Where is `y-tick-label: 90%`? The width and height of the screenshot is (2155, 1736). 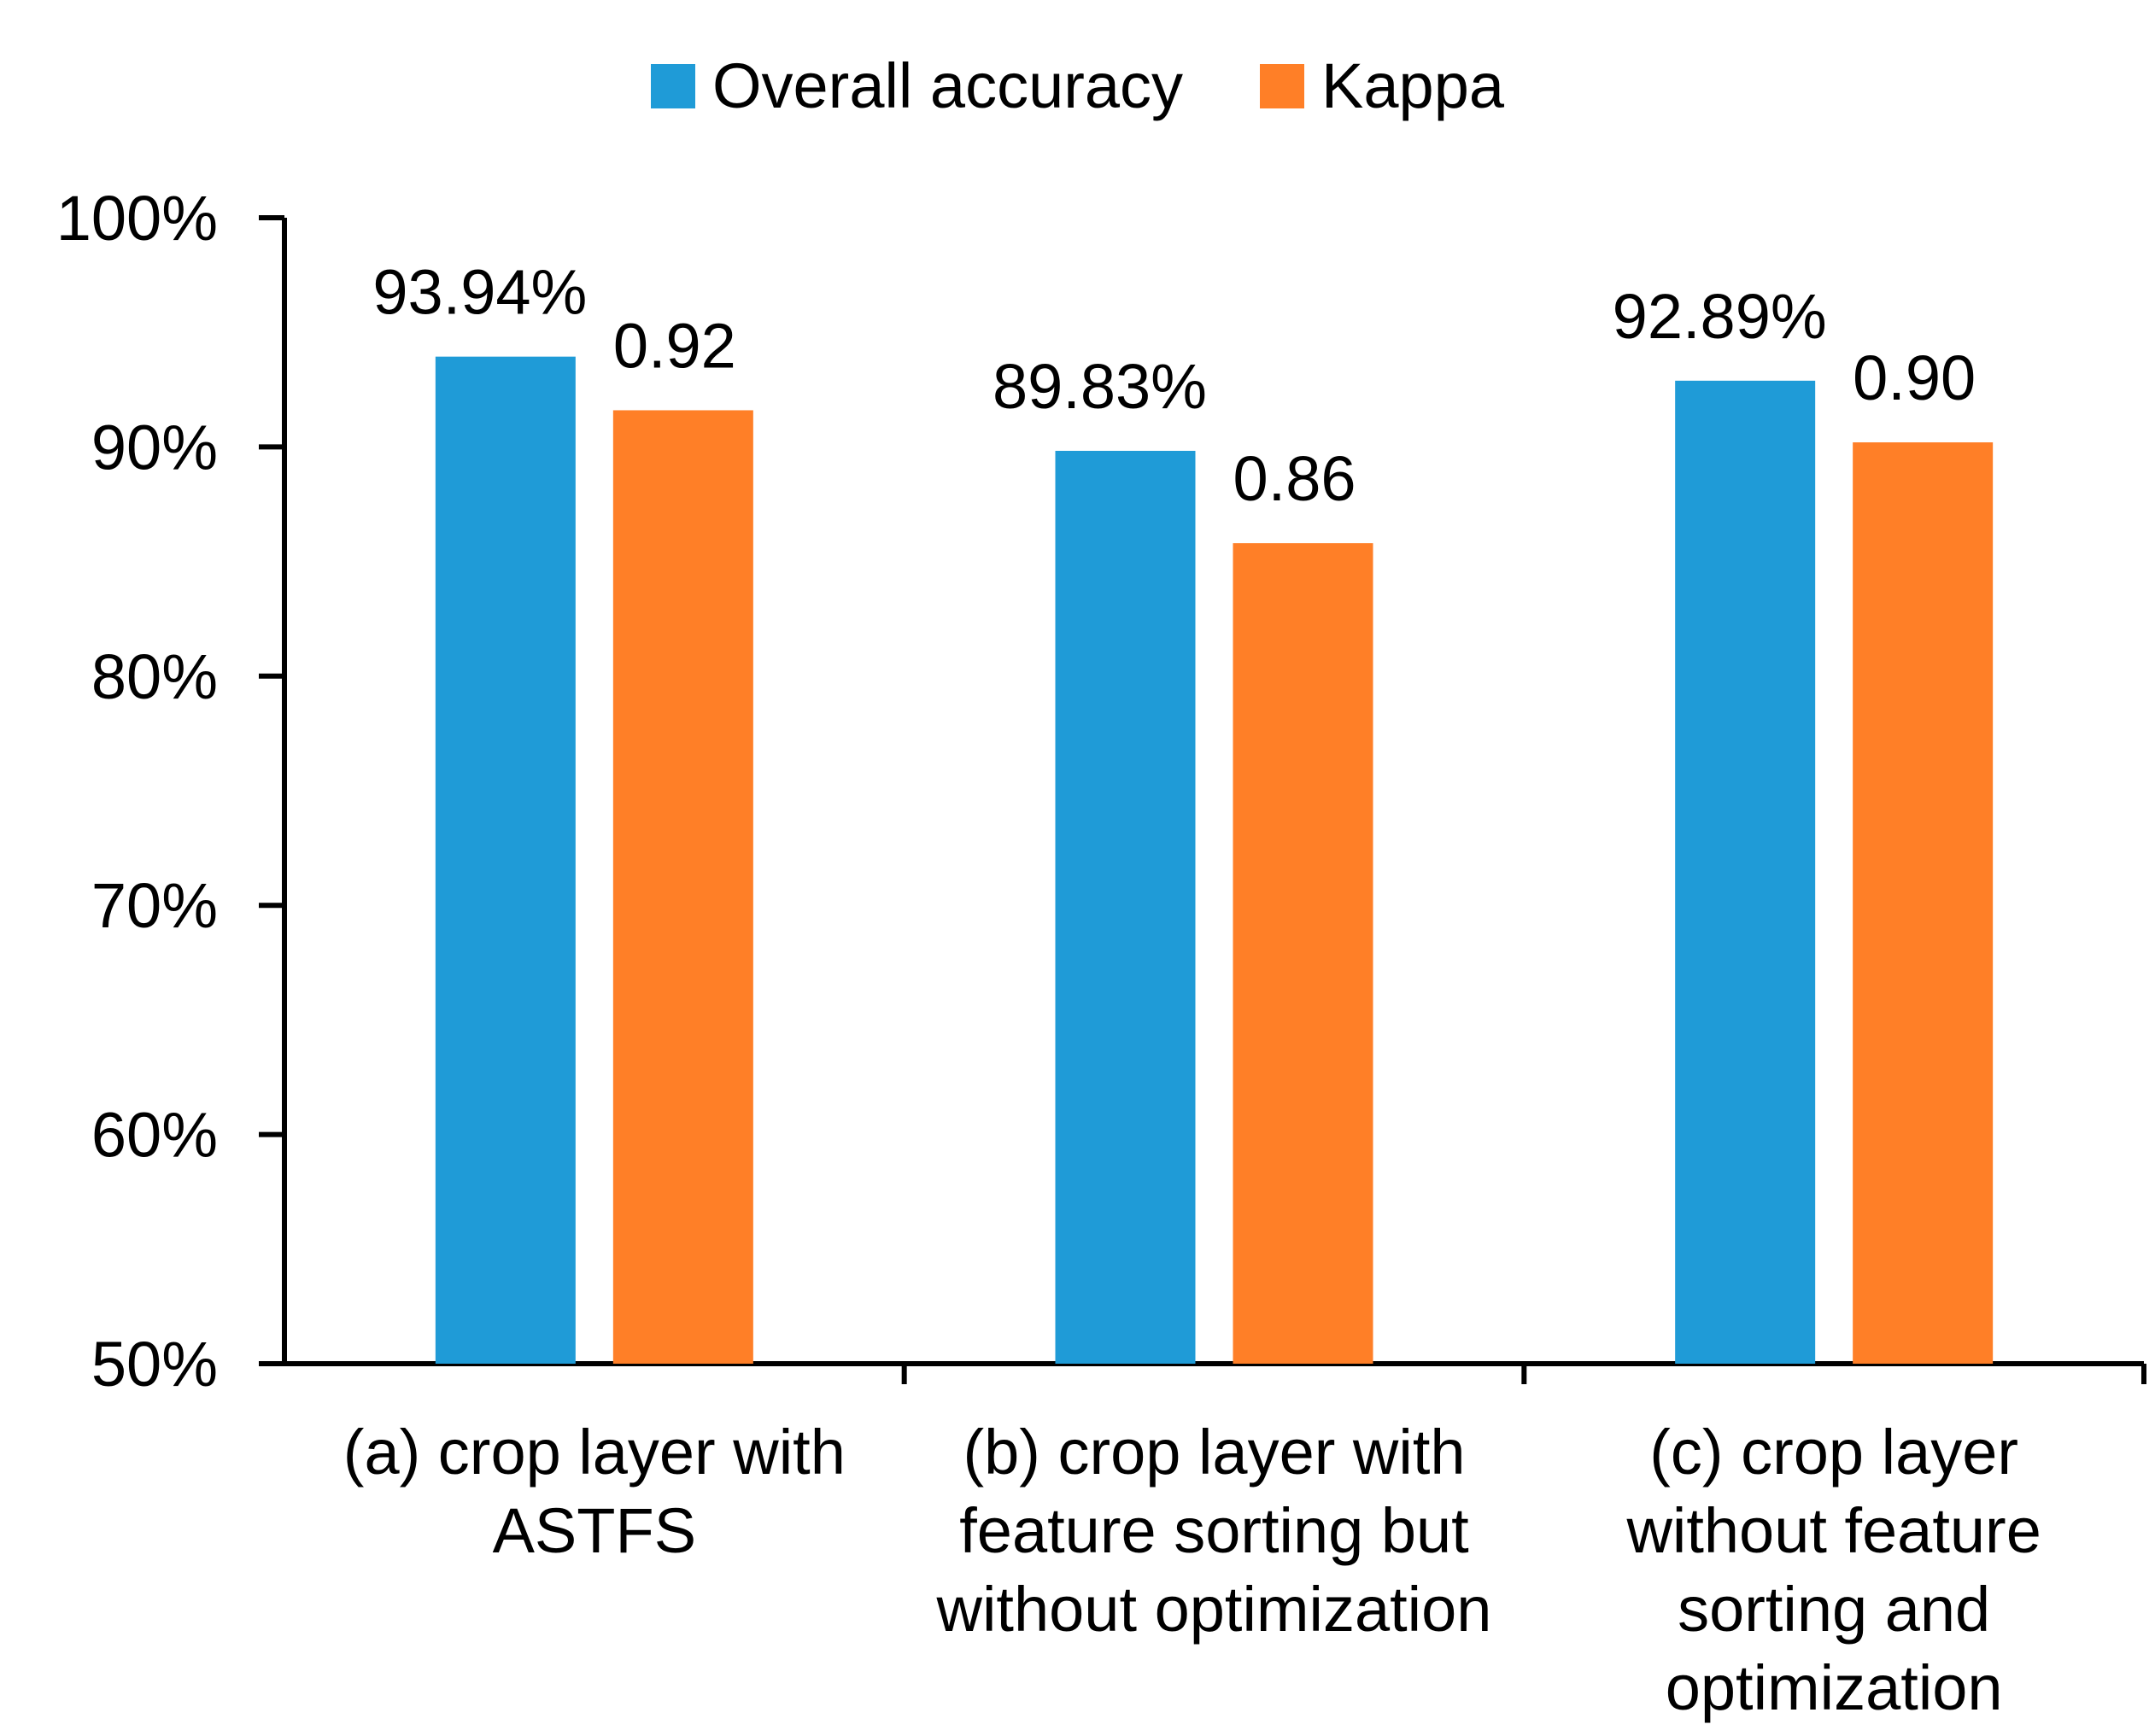
y-tick-label: 90% is located at coordinates (154, 447).